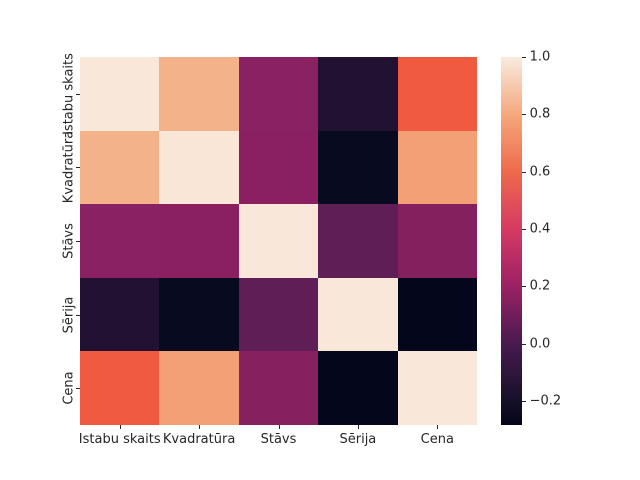 The image size is (640, 480). What do you see at coordinates (540, 172) in the screenshot?
I see `colorbar-tick-label: 0.6` at bounding box center [540, 172].